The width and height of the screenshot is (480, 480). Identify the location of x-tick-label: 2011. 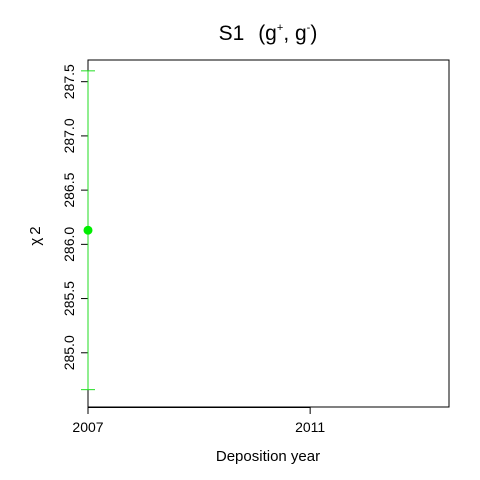
(310, 427).